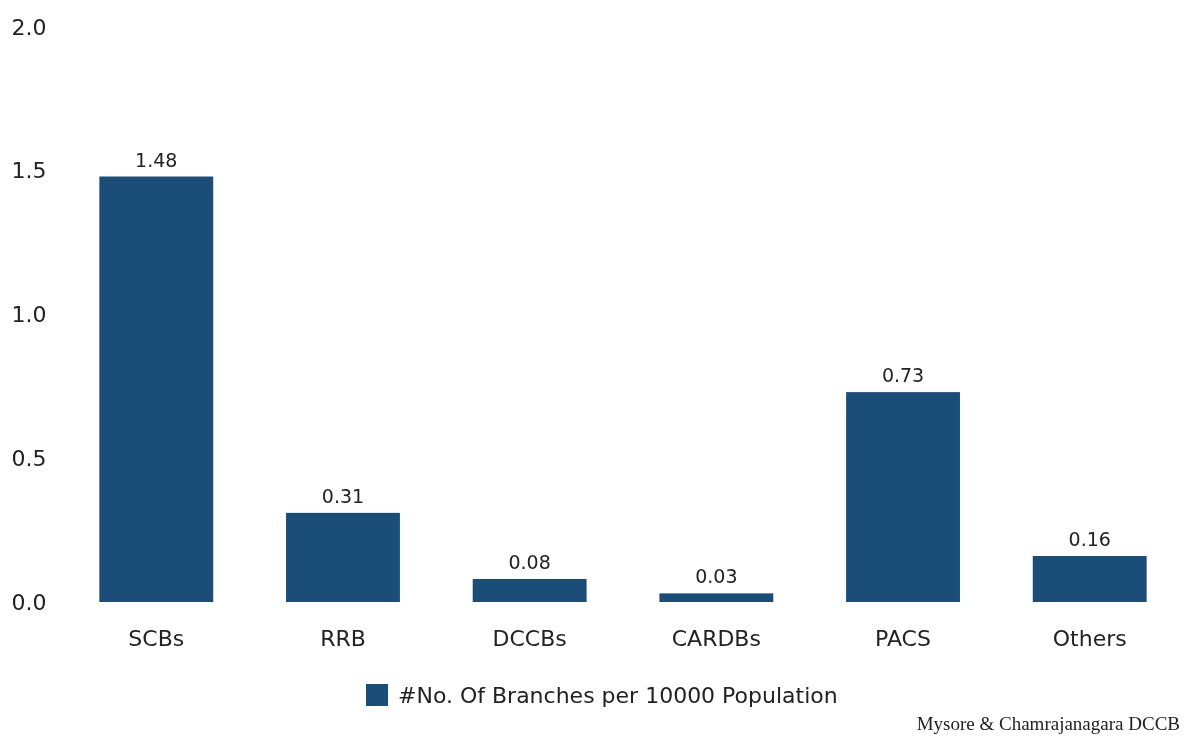  I want to click on data-label: 0.03, so click(716, 576).